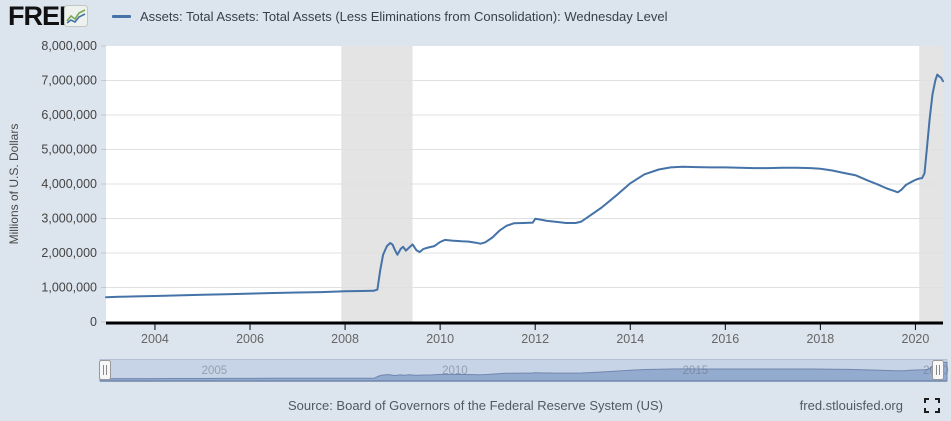 The height and width of the screenshot is (421, 951). What do you see at coordinates (215, 371) in the screenshot?
I see `navigator-year-label: 2005` at bounding box center [215, 371].